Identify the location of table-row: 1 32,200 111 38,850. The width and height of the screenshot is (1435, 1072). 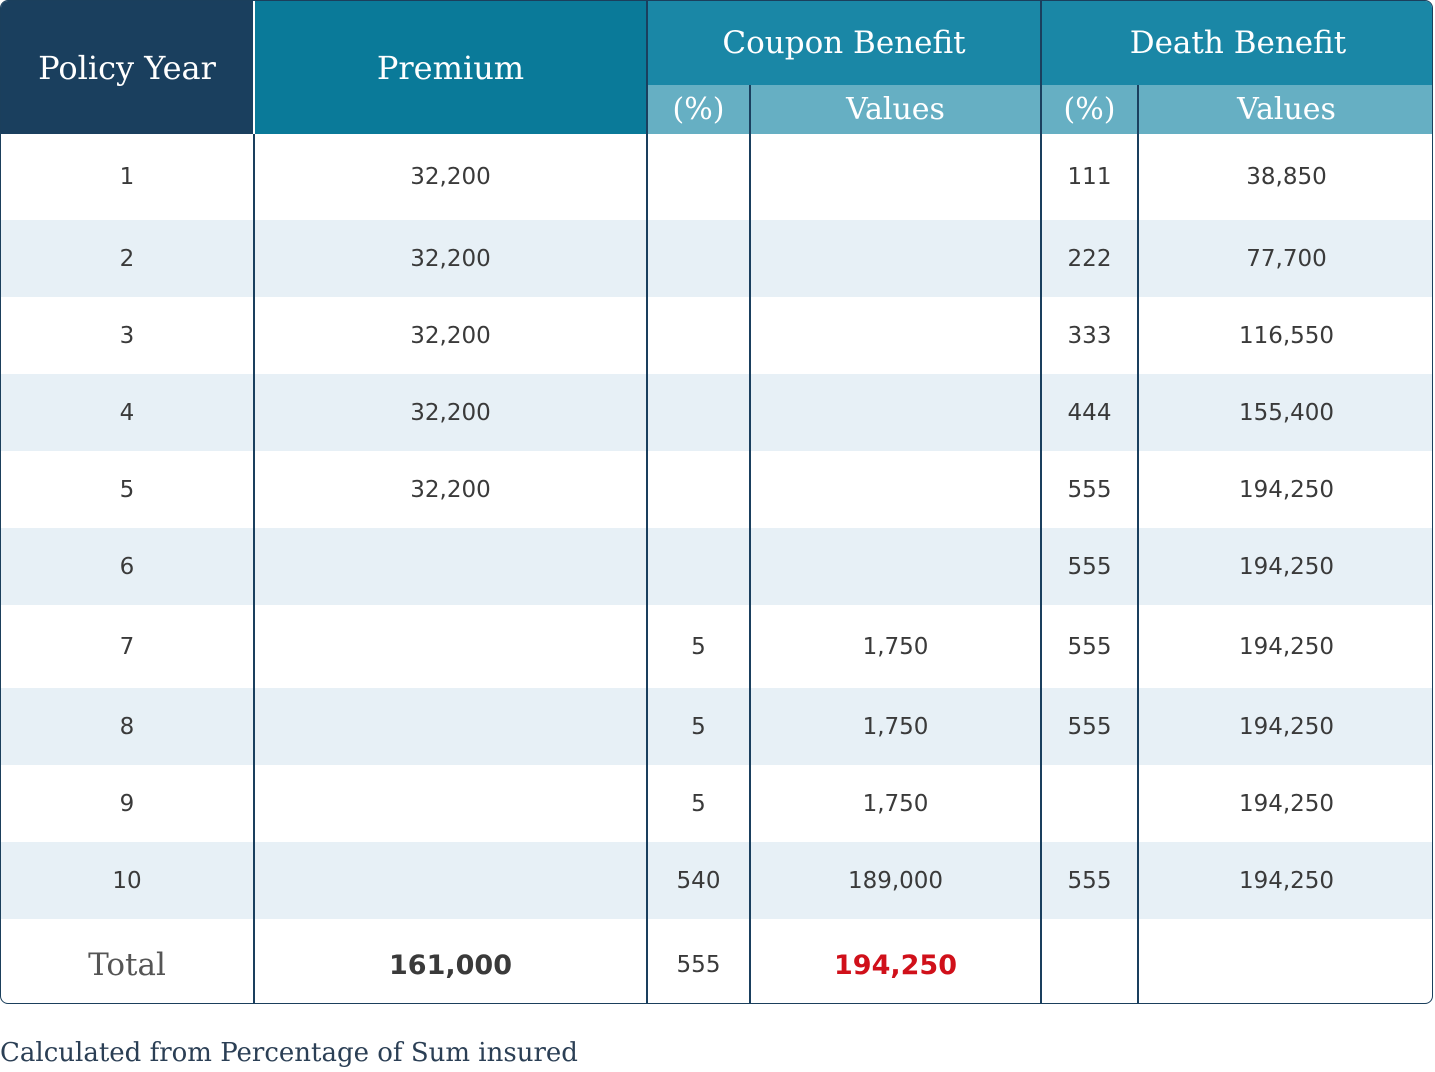
(716, 177).